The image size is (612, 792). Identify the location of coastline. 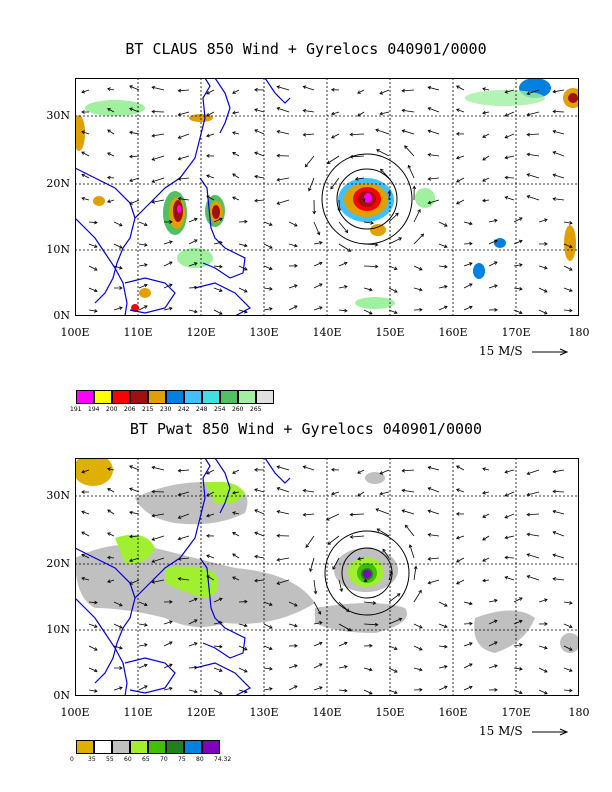
(183, 577).